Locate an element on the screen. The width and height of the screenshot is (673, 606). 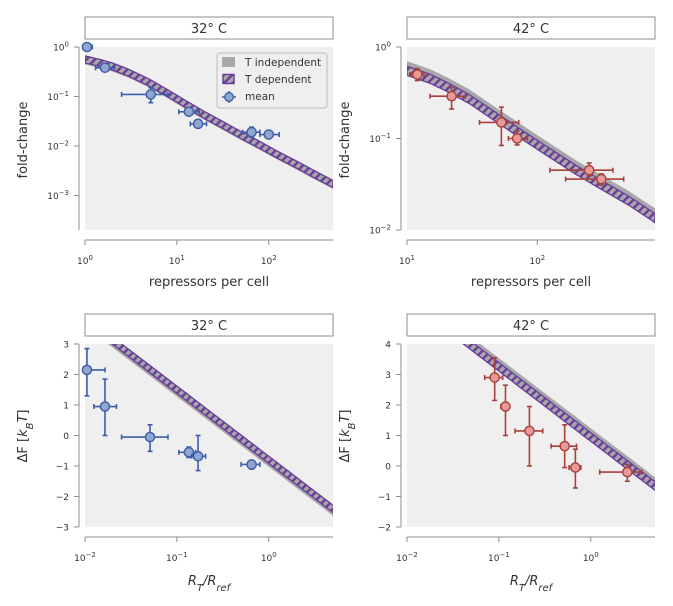
legend-label-mean: mean is located at coordinates (260, 97).